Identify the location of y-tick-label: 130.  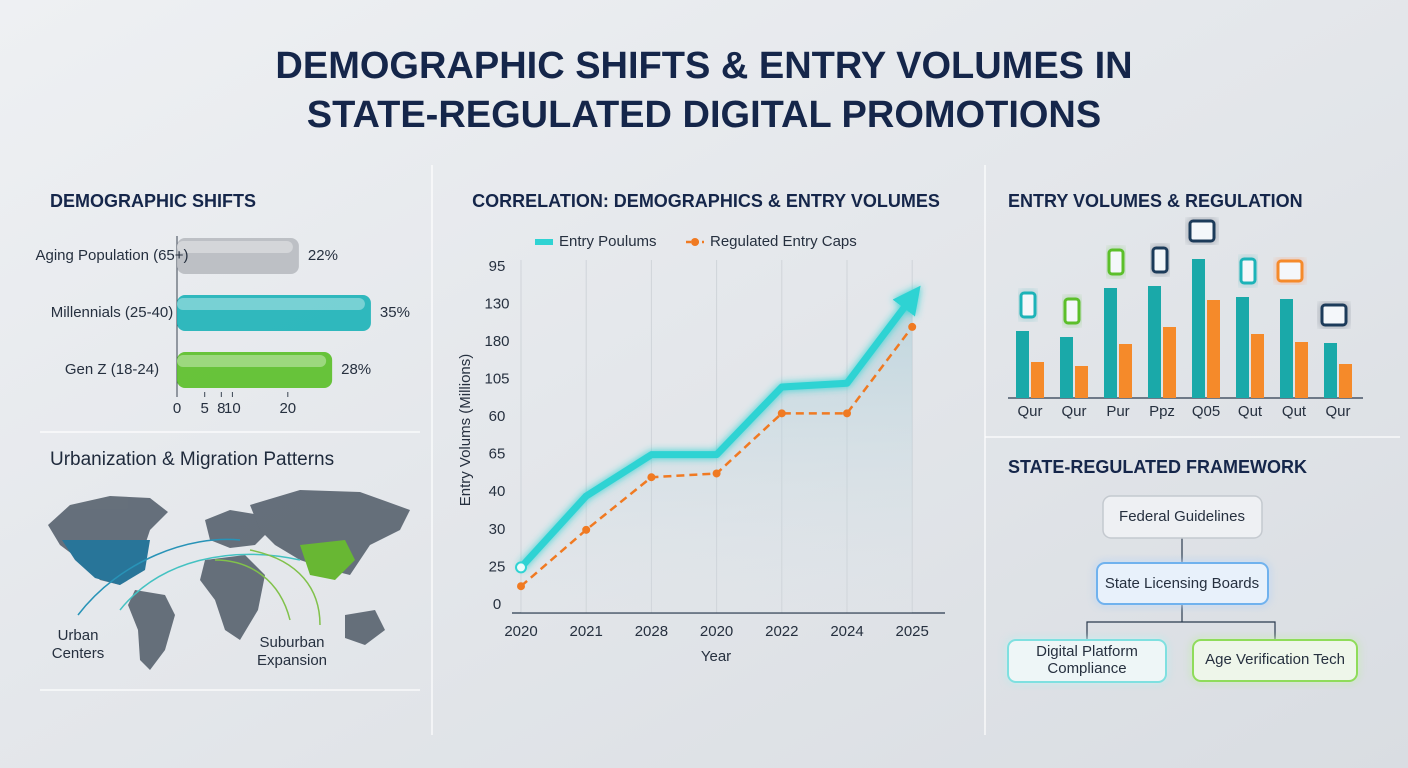
(496, 303).